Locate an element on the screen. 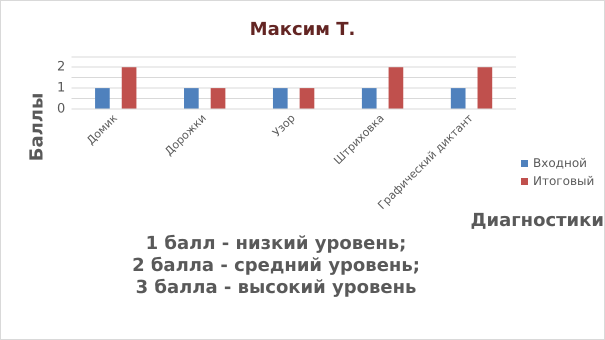 This screenshot has width=605, height=340. y-axis-title: Баллы is located at coordinates (37, 127).